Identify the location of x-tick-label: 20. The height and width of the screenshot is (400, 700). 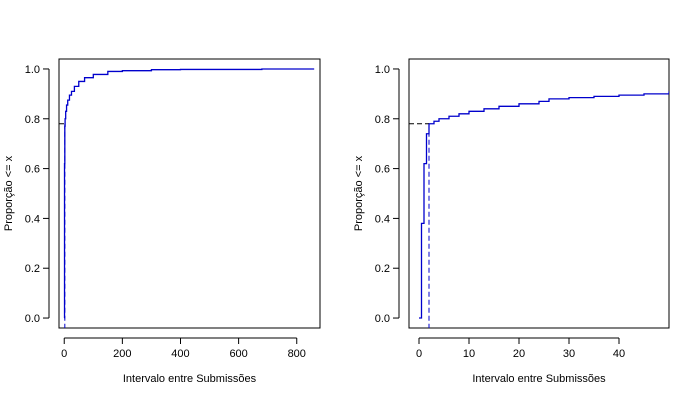
(519, 354).